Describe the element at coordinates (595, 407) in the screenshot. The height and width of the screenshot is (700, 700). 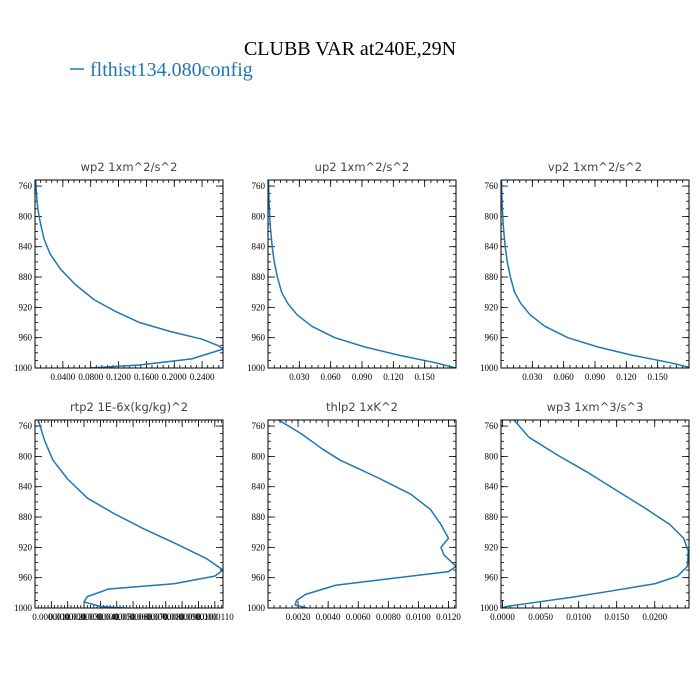
I see `panel-title: wp3 1xm^3/s^3` at that location.